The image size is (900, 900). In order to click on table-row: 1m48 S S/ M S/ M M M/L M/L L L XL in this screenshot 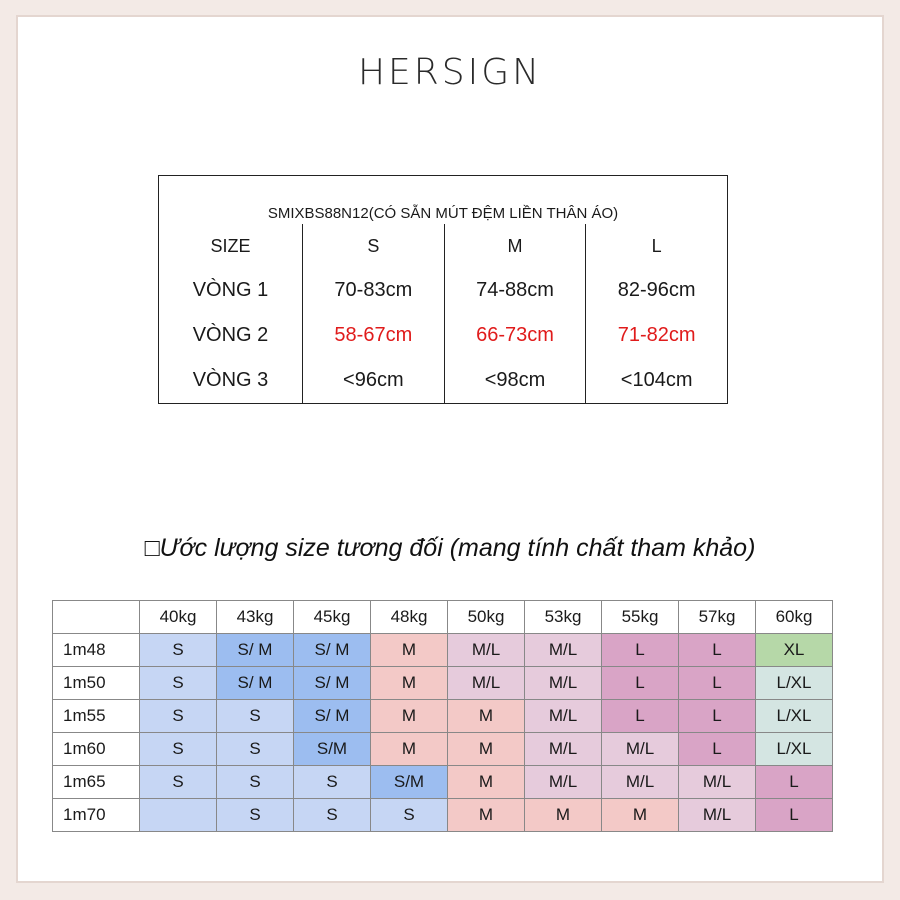, I will do `click(442, 650)`.